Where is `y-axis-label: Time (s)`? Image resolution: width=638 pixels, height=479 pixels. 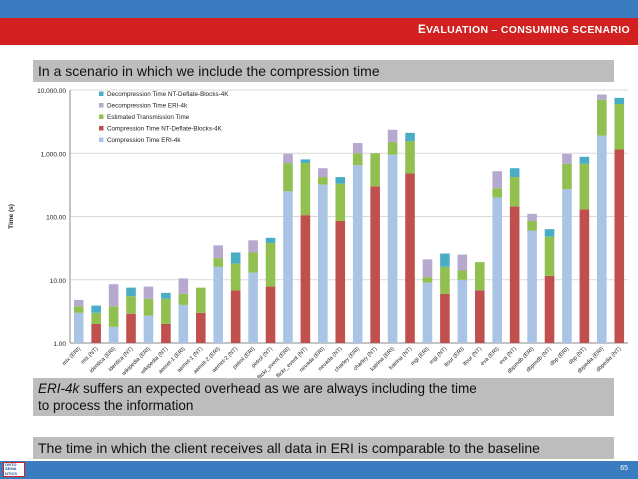
y-axis-label: Time (s) is located at coordinates (11, 216).